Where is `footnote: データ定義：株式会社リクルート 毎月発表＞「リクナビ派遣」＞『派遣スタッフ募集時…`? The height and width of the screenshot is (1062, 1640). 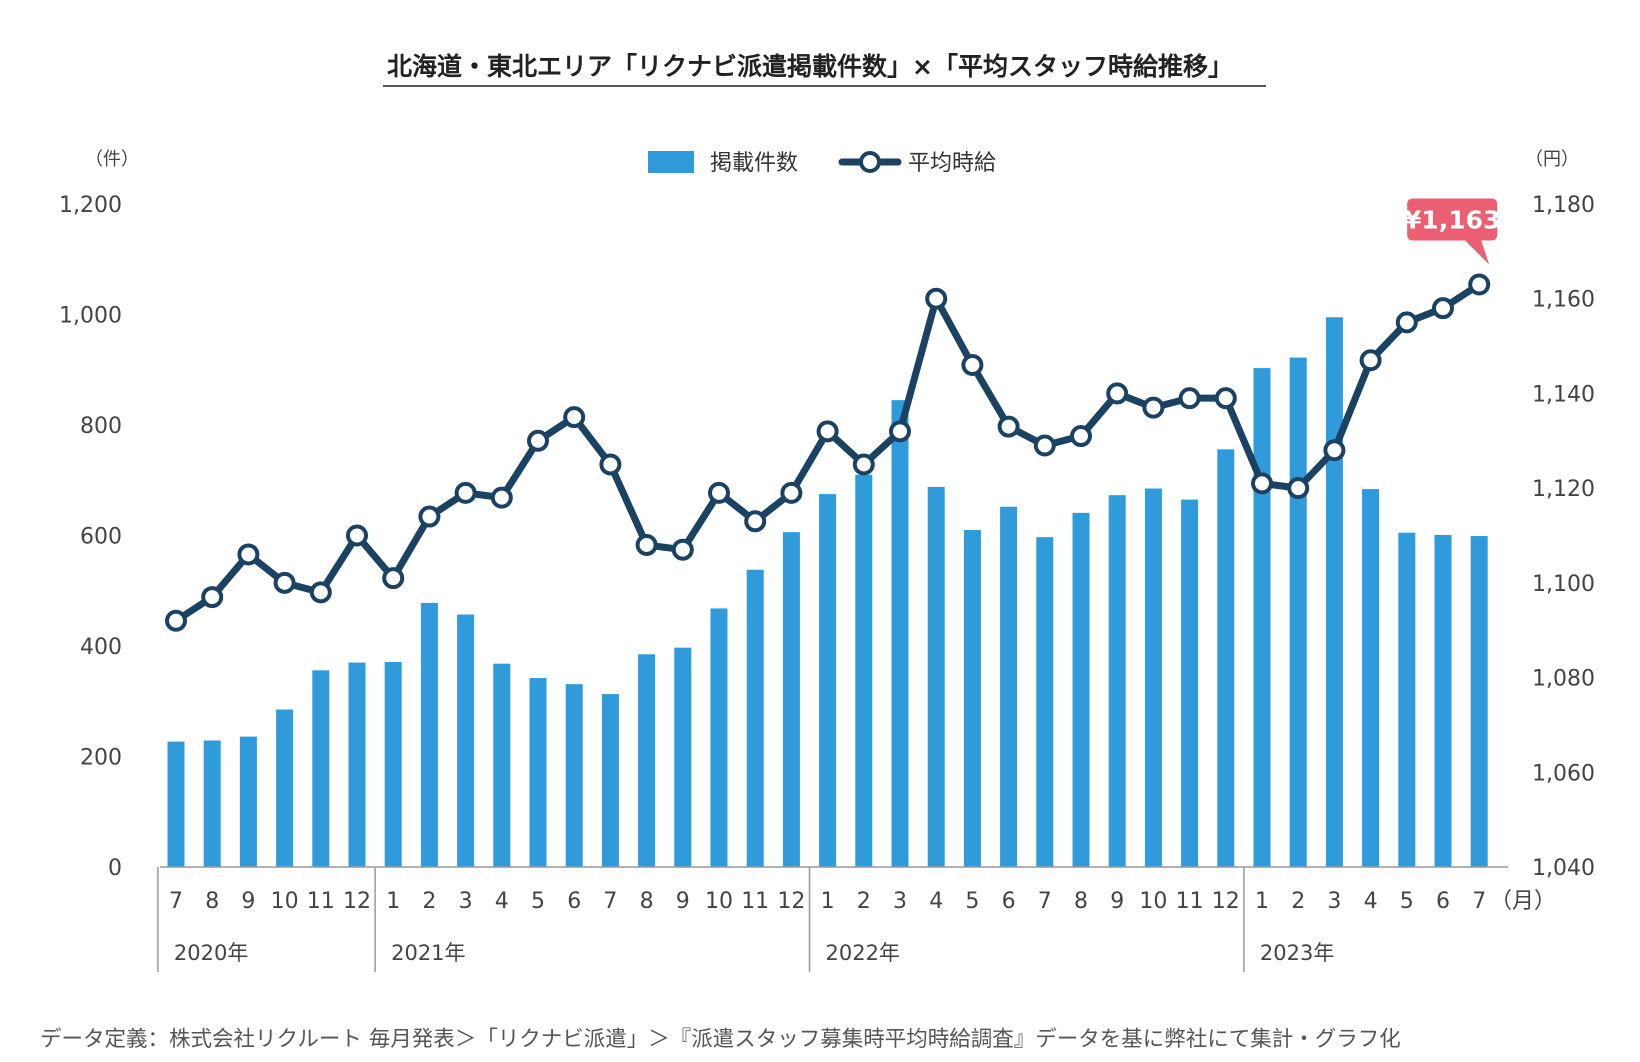 footnote: データ定義：株式会社リクルート 毎月発表＞「リクナビ派遣」＞『派遣スタッフ募集時… is located at coordinates (720, 1039).